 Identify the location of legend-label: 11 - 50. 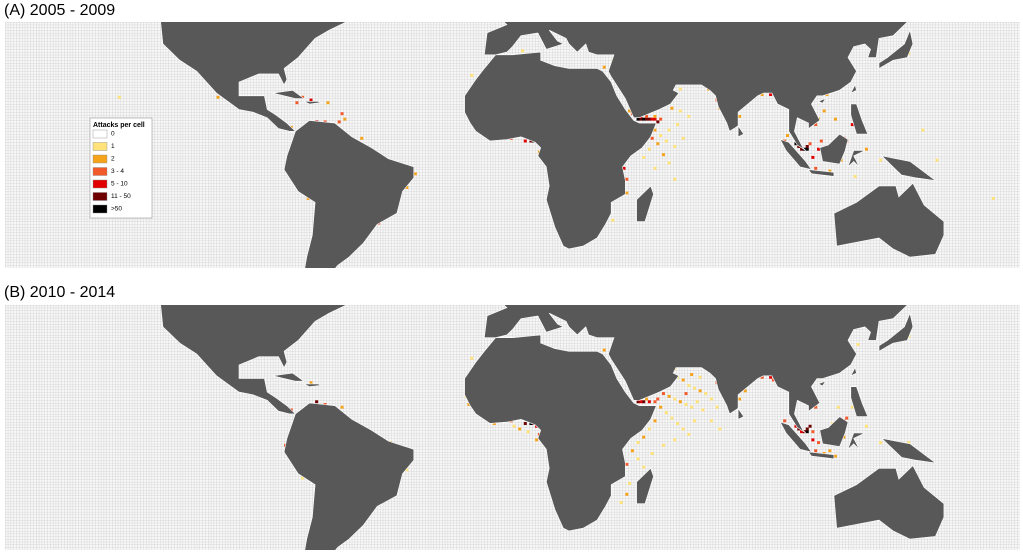
(121, 196).